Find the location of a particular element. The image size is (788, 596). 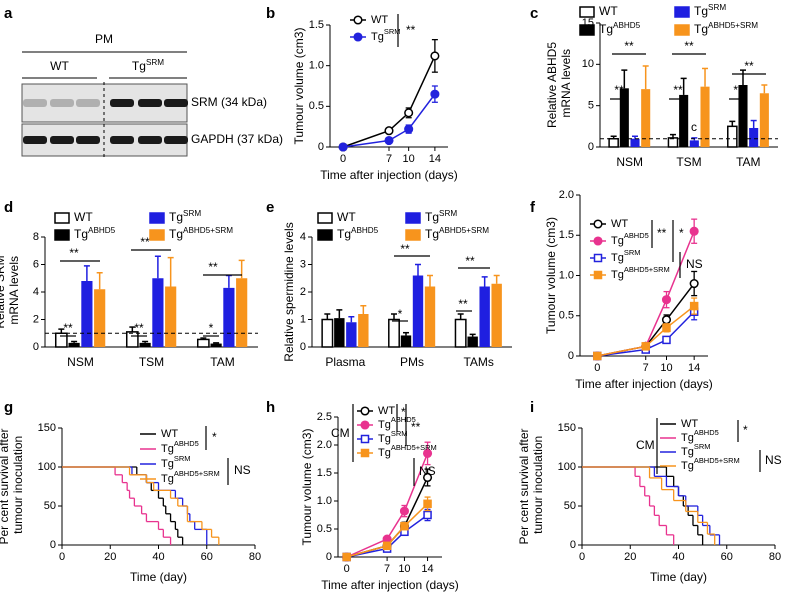

y-tick-label: 2 is located at coordinates (303, 292).